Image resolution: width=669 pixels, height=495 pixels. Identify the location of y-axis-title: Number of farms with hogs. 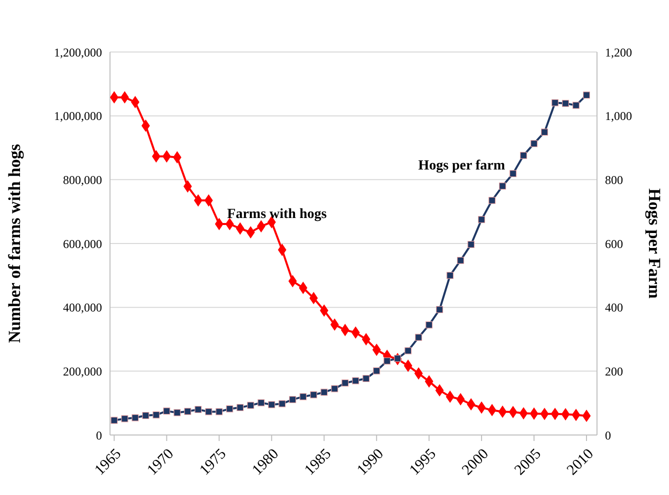
(14, 243).